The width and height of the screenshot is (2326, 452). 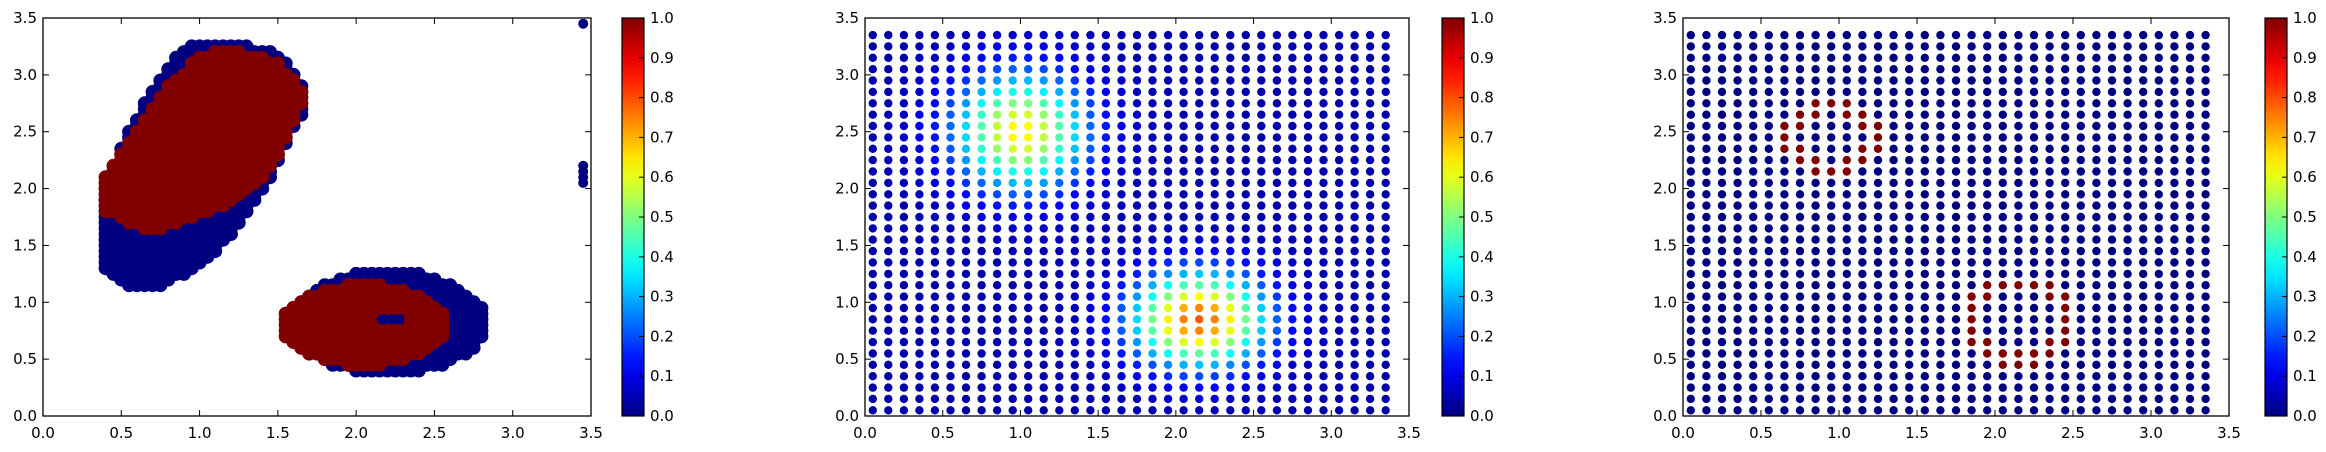 What do you see at coordinates (2151, 433) in the screenshot?
I see `x-tick-label: 3.0` at bounding box center [2151, 433].